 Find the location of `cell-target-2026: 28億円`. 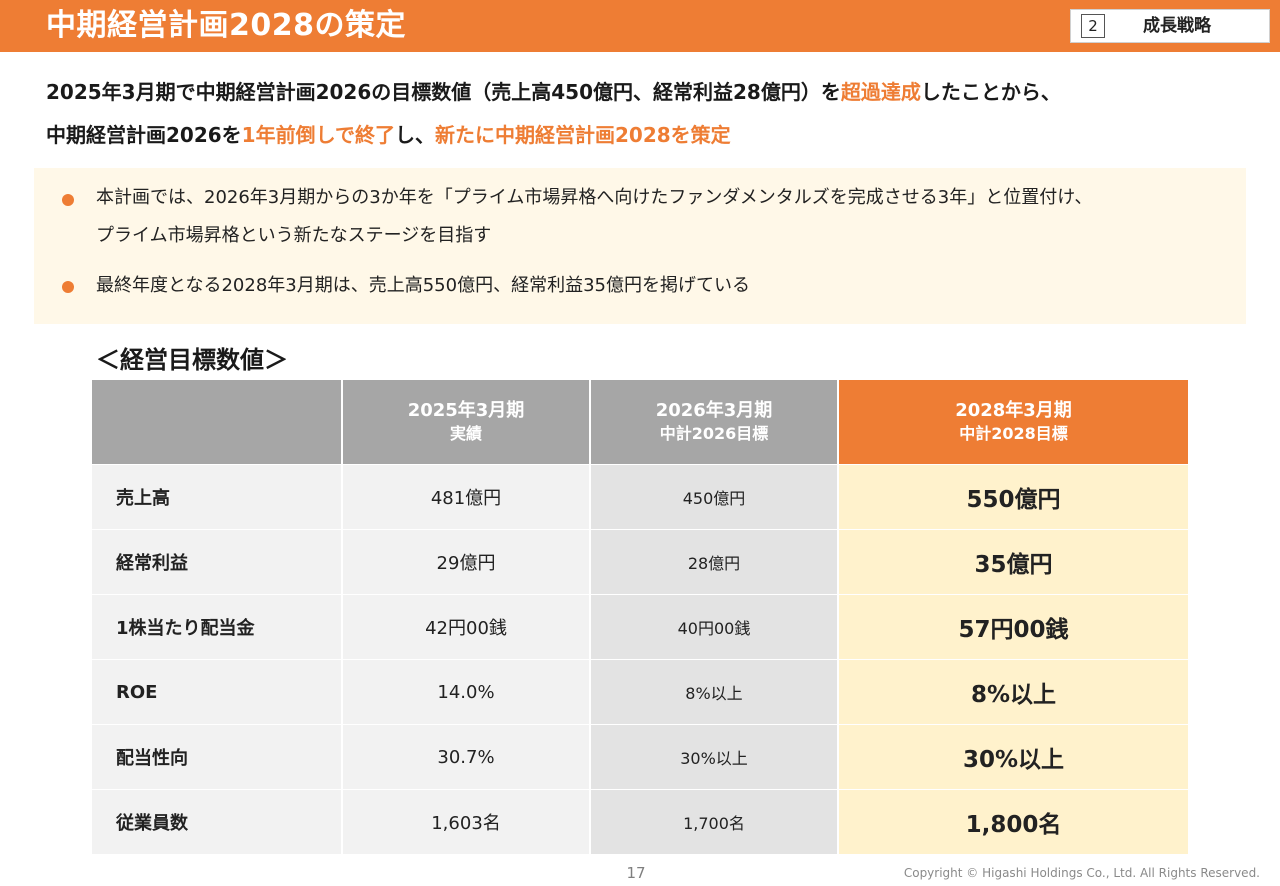

cell-target-2026: 28億円 is located at coordinates (715, 562).